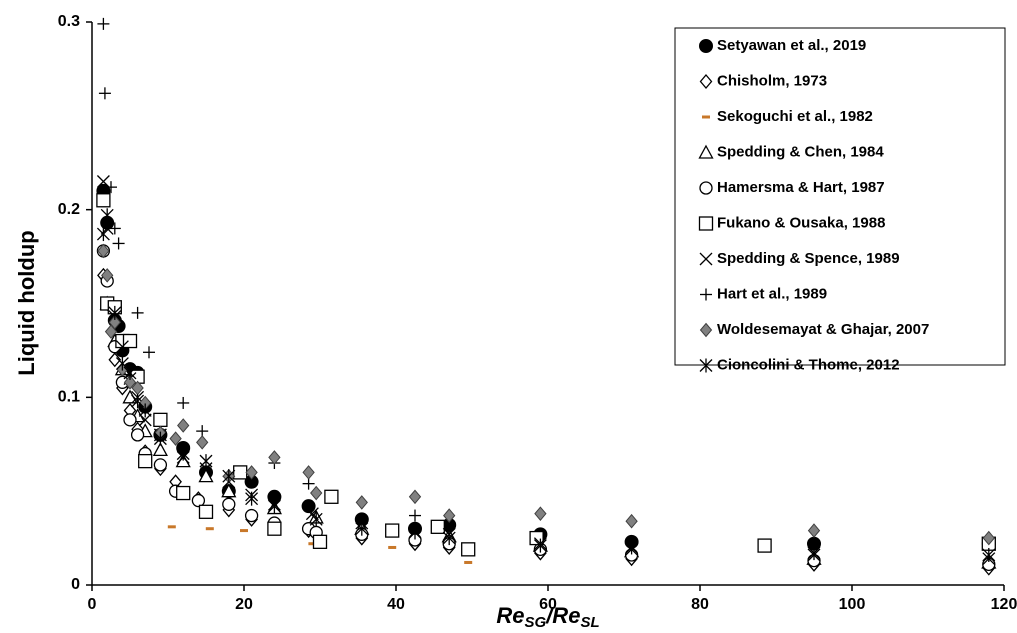 The image size is (1017, 633). Describe the element at coordinates (244, 604) in the screenshot. I see `x-tick-label: 20` at that location.